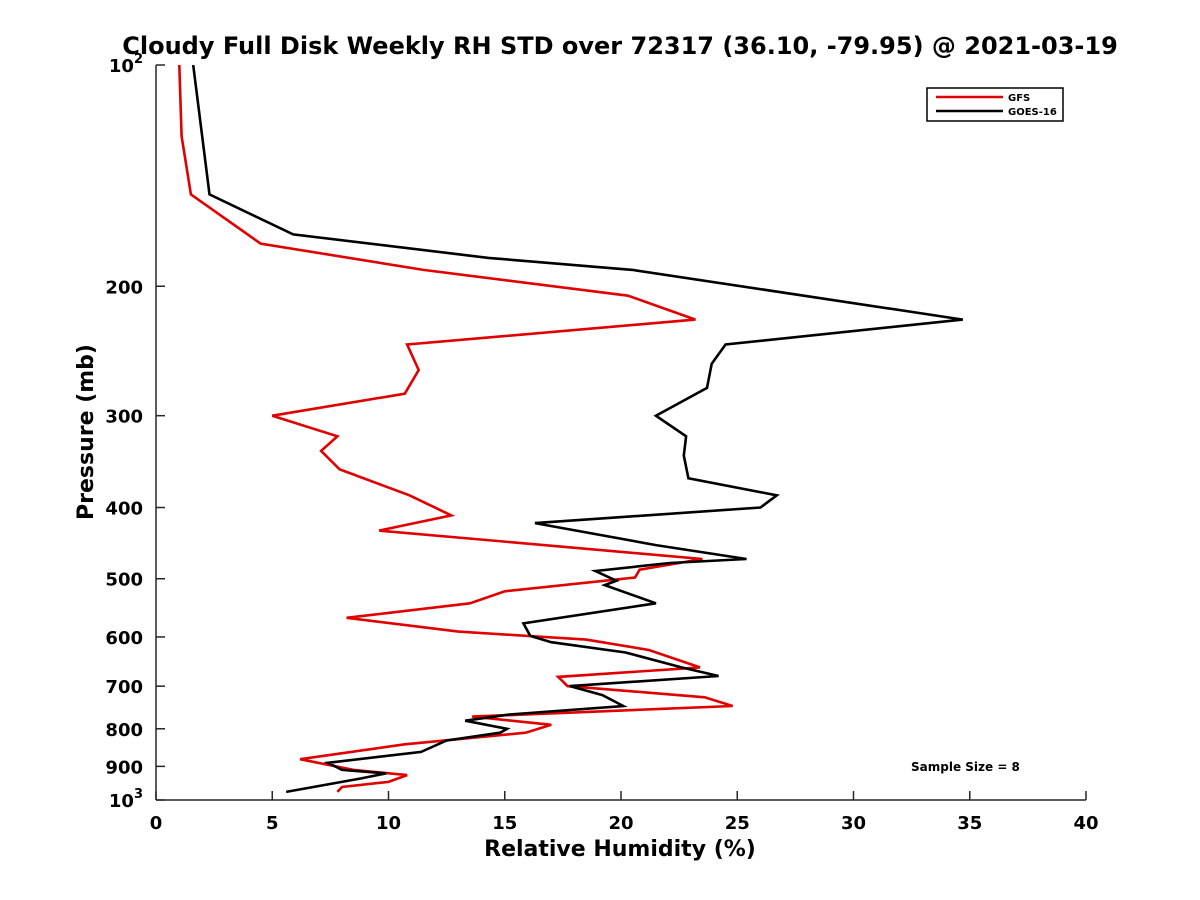 The image size is (1200, 900). What do you see at coordinates (86, 432) in the screenshot?
I see `y-axis-label: Pressure (mb)` at bounding box center [86, 432].